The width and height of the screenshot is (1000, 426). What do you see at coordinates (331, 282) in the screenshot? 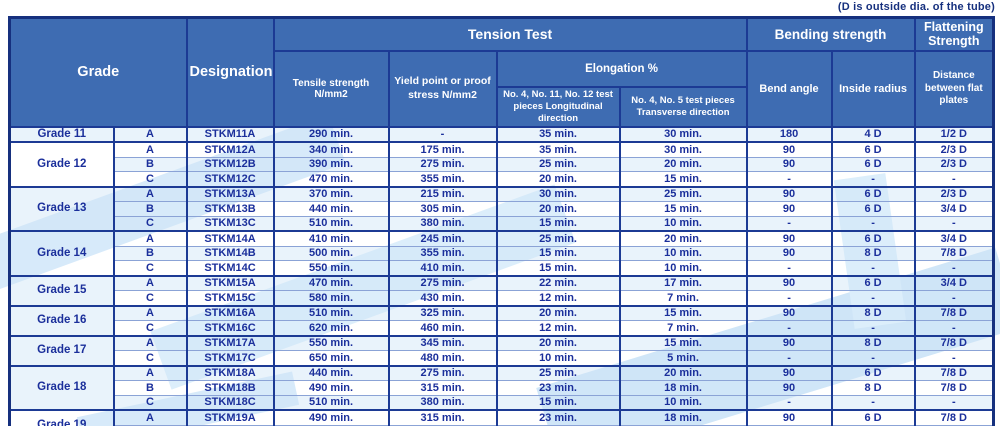
I see `cell-tensile-strength: 470 min.` at bounding box center [331, 282].